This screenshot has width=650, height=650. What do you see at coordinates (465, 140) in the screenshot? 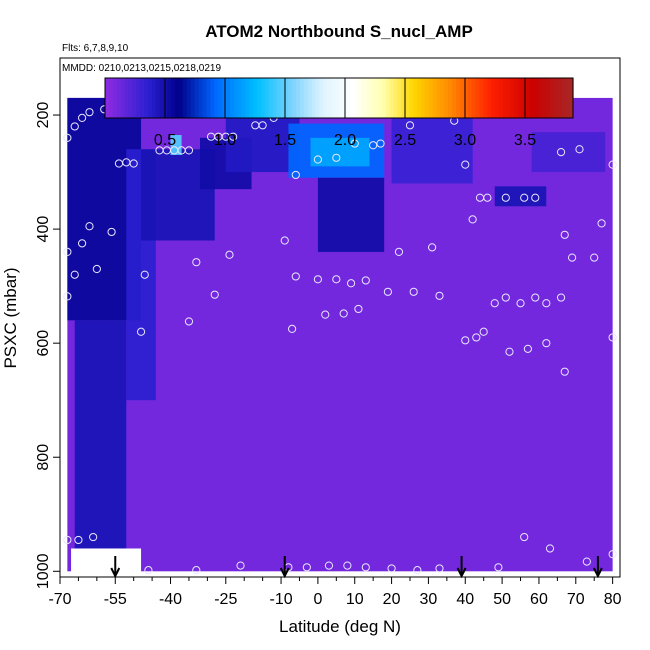
I see `colorbar-tick-label: 3.0` at bounding box center [465, 140].